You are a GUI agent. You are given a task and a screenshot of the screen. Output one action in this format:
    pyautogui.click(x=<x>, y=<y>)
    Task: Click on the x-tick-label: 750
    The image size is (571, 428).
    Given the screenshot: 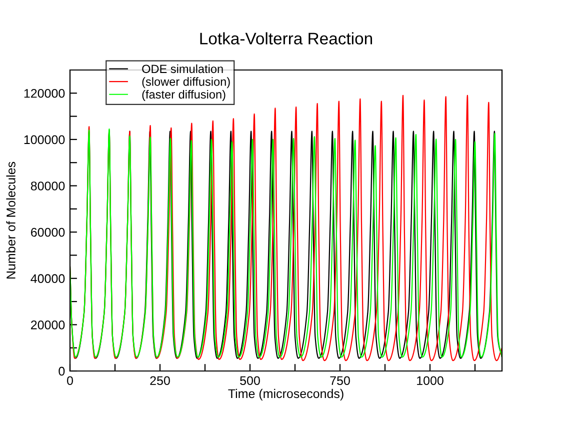 What is the action you would take?
    pyautogui.click(x=340, y=381)
    